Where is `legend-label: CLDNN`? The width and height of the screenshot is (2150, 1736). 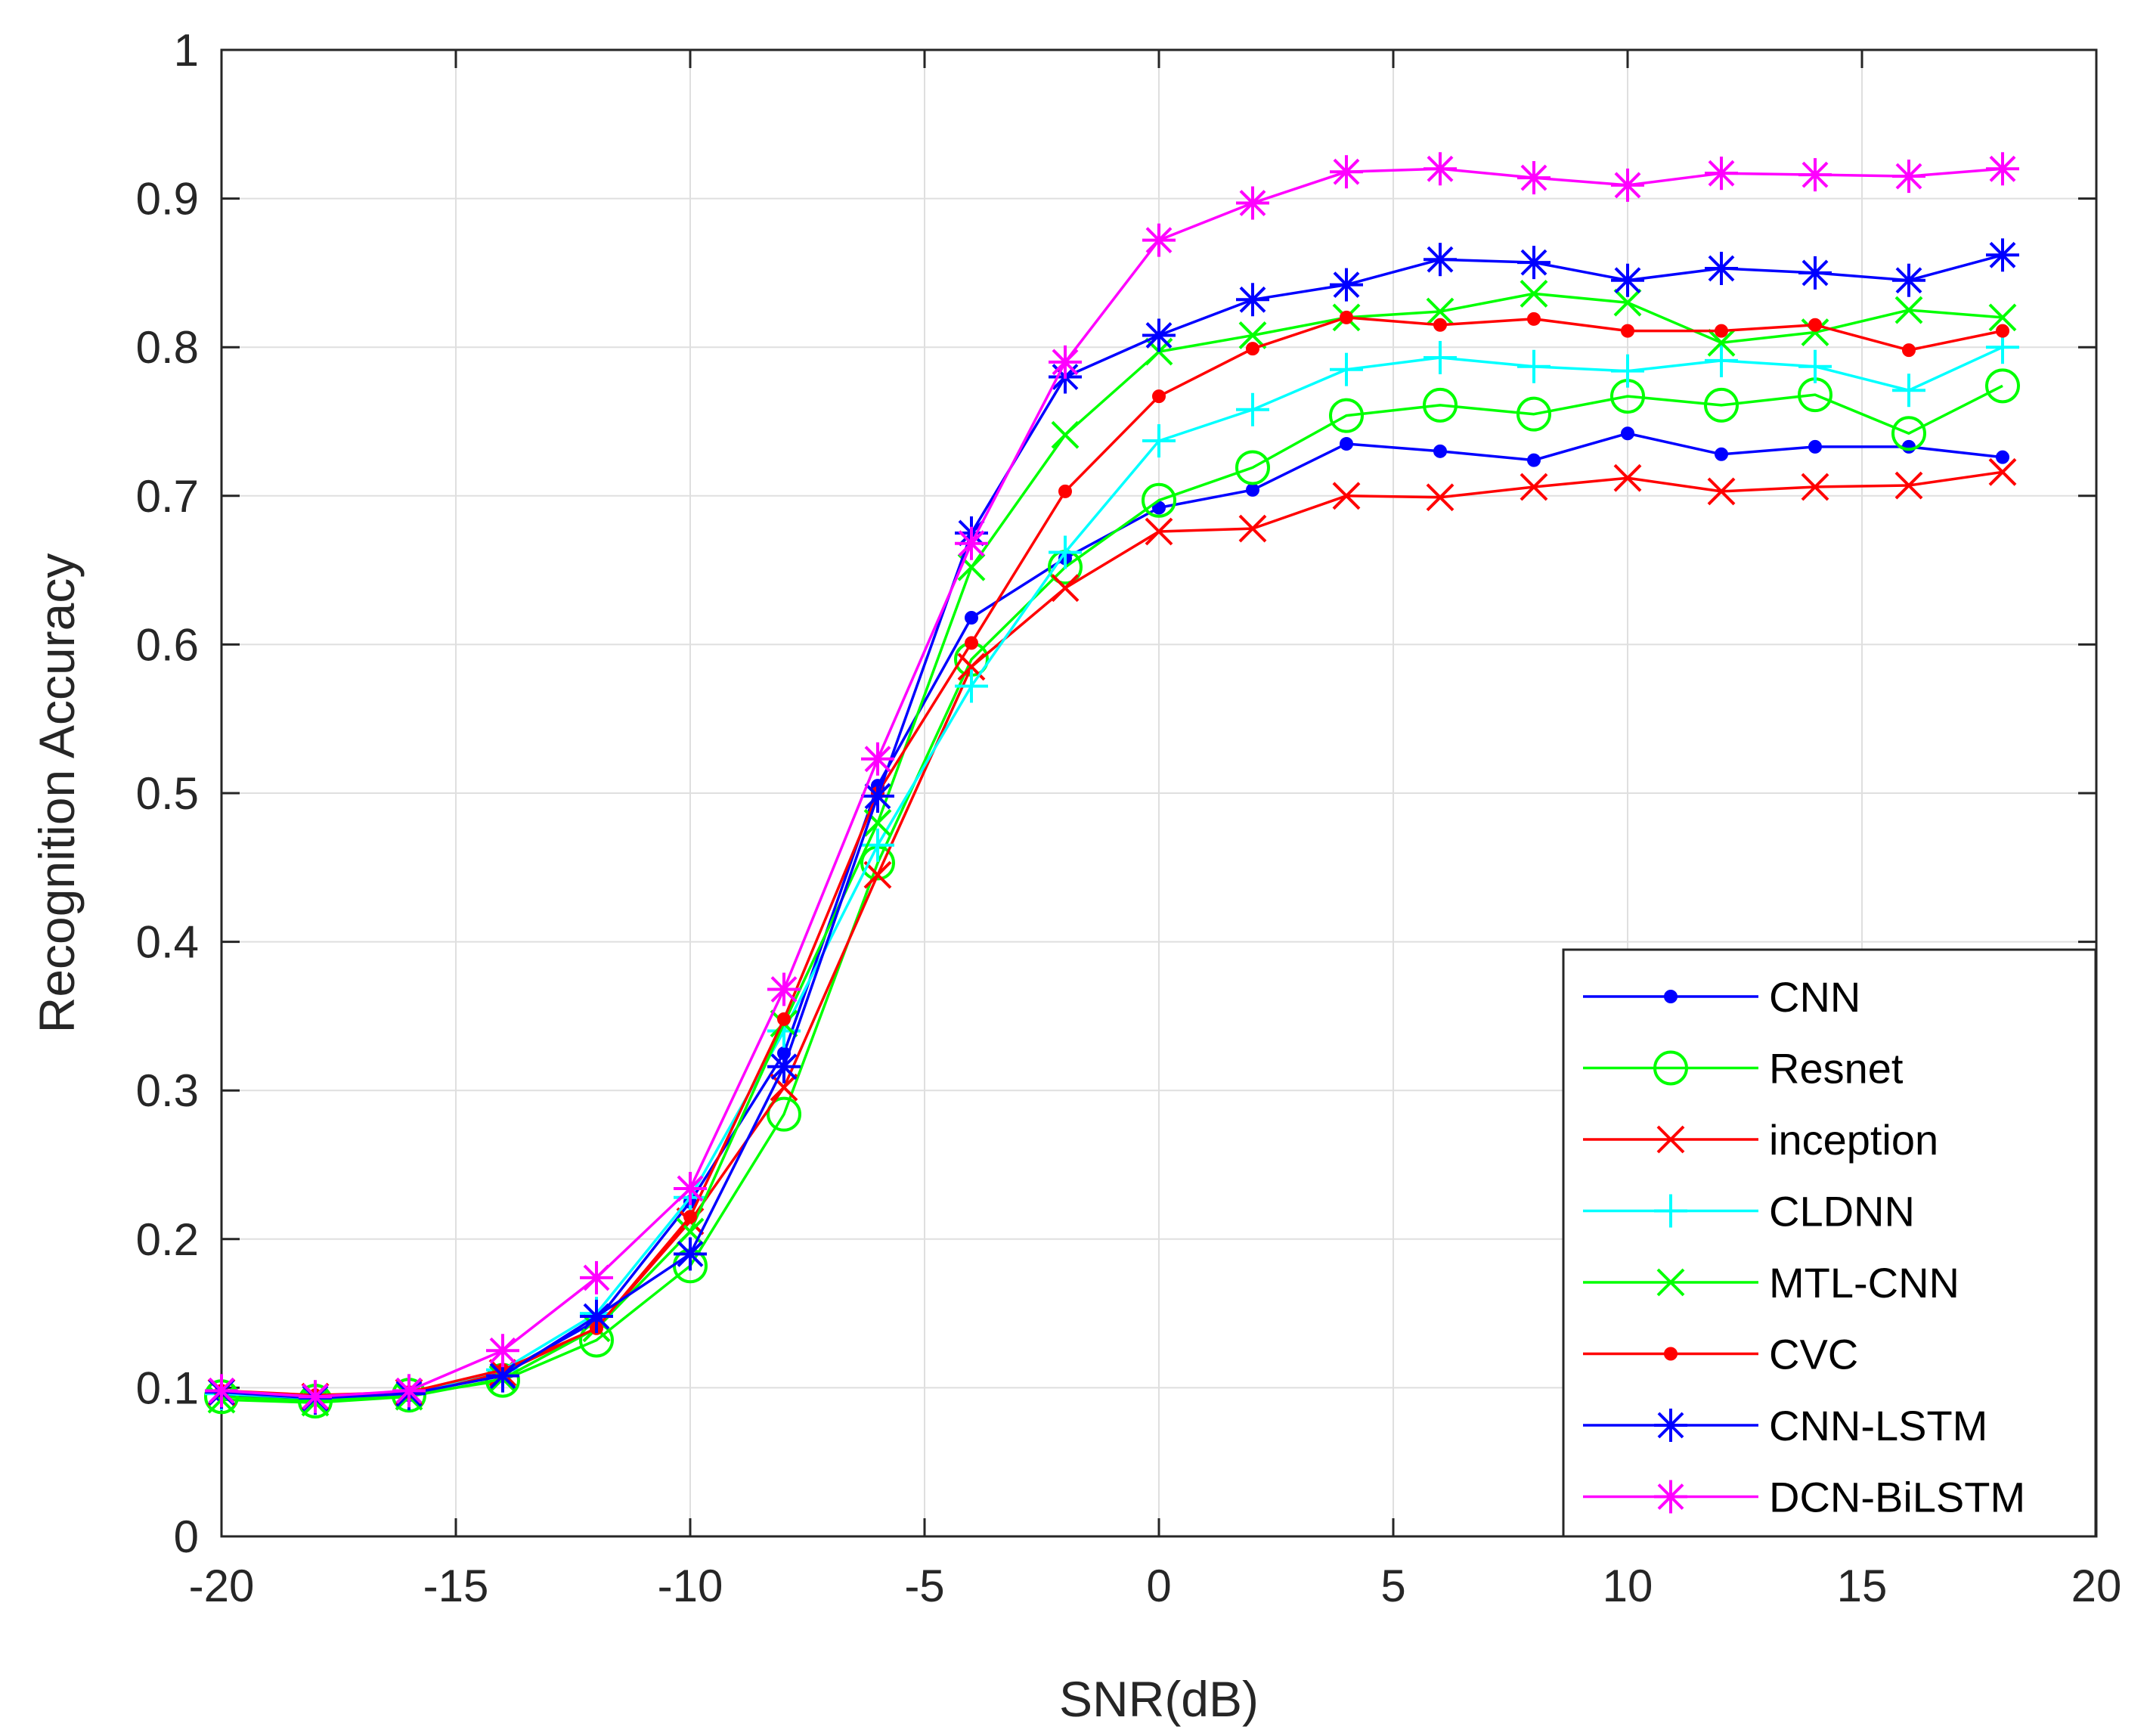
legend-label: CLDNN is located at coordinates (1842, 1211).